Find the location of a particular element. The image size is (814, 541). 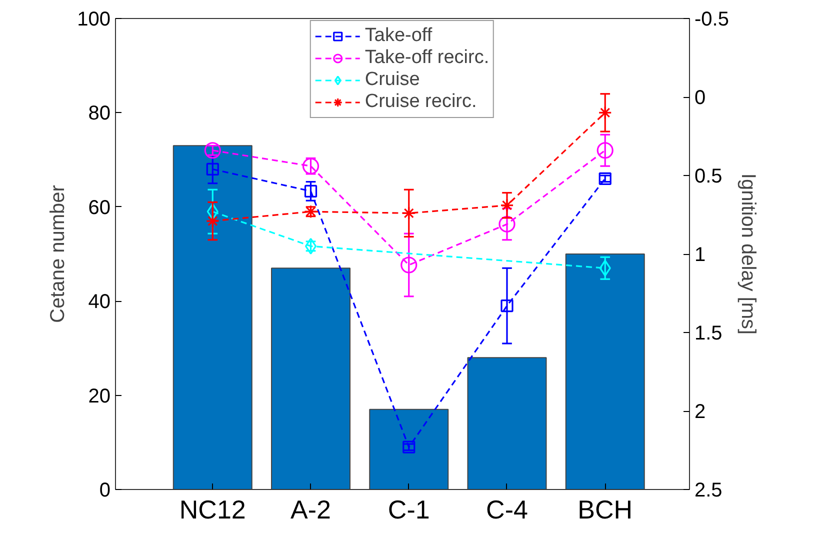

y2-tick-label: 2 is located at coordinates (700, 412).